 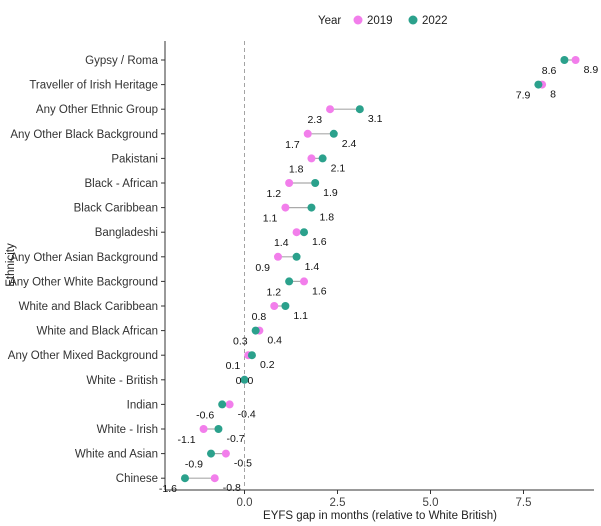 What do you see at coordinates (338, 168) in the screenshot?
I see `data-label-2022: 2.1` at bounding box center [338, 168].